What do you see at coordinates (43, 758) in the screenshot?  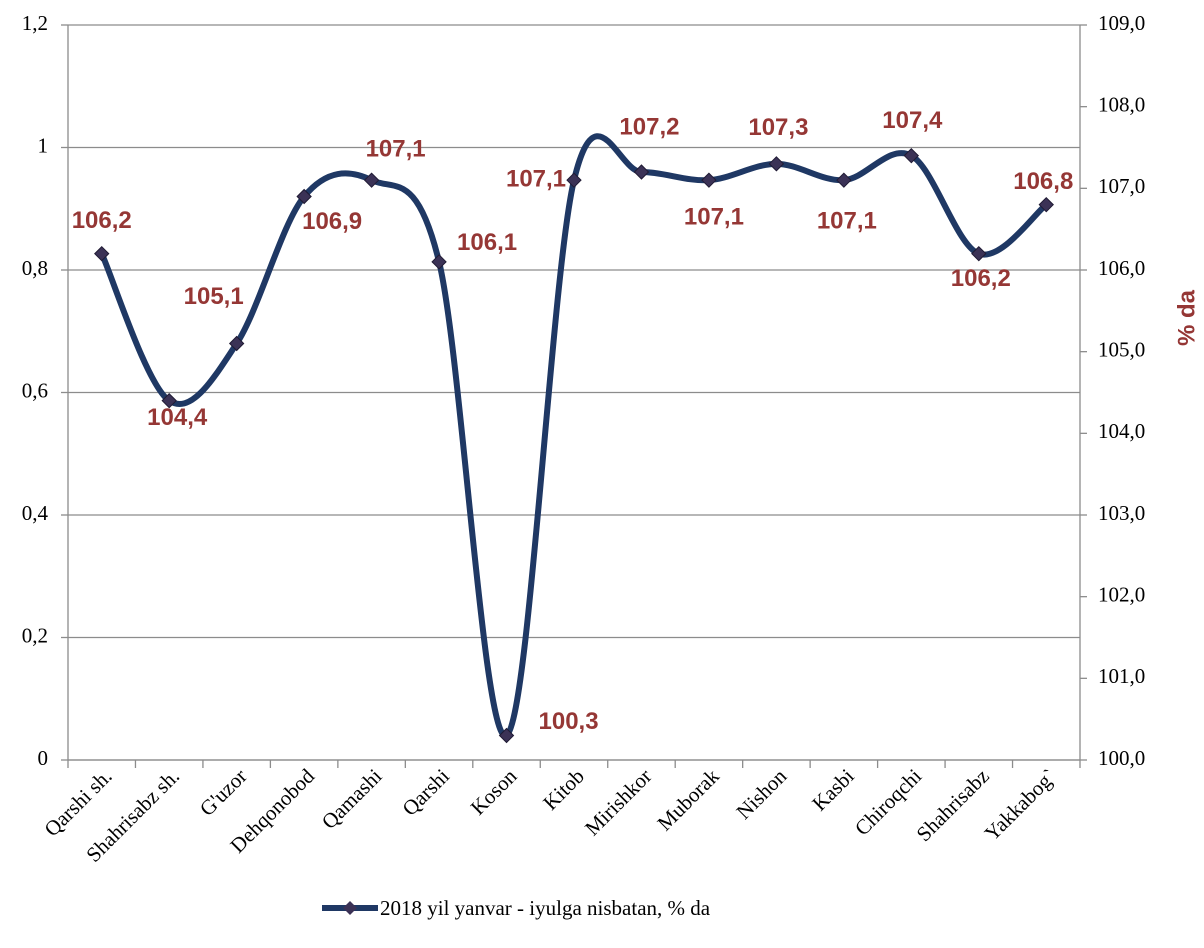 I see `y-tick-label: 0` at bounding box center [43, 758].